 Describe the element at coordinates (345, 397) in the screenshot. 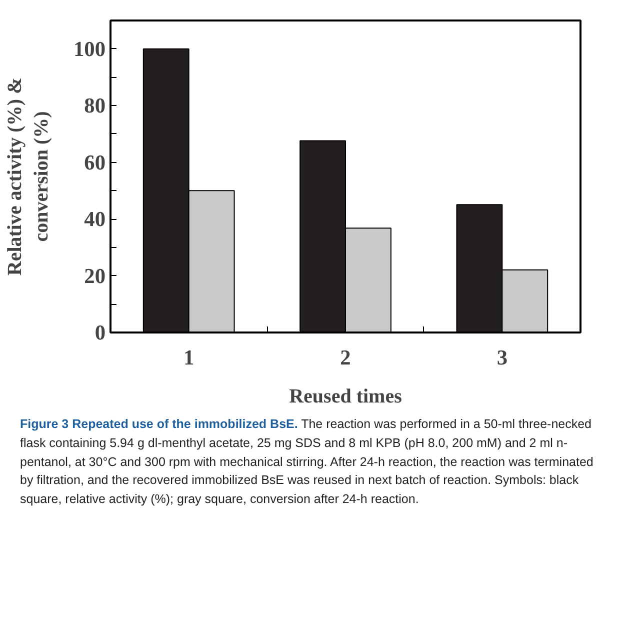

I see `x-axis-title: Reused times` at that location.